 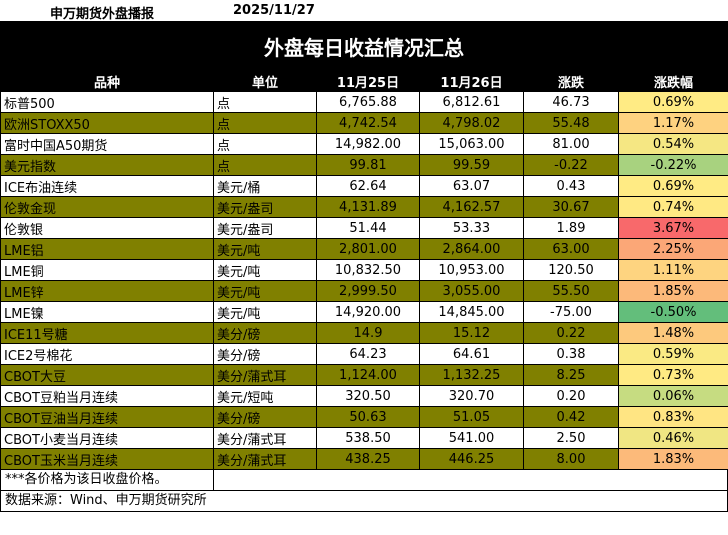 What do you see at coordinates (571, 81) in the screenshot?
I see `column-header-change: 涨跌` at bounding box center [571, 81].